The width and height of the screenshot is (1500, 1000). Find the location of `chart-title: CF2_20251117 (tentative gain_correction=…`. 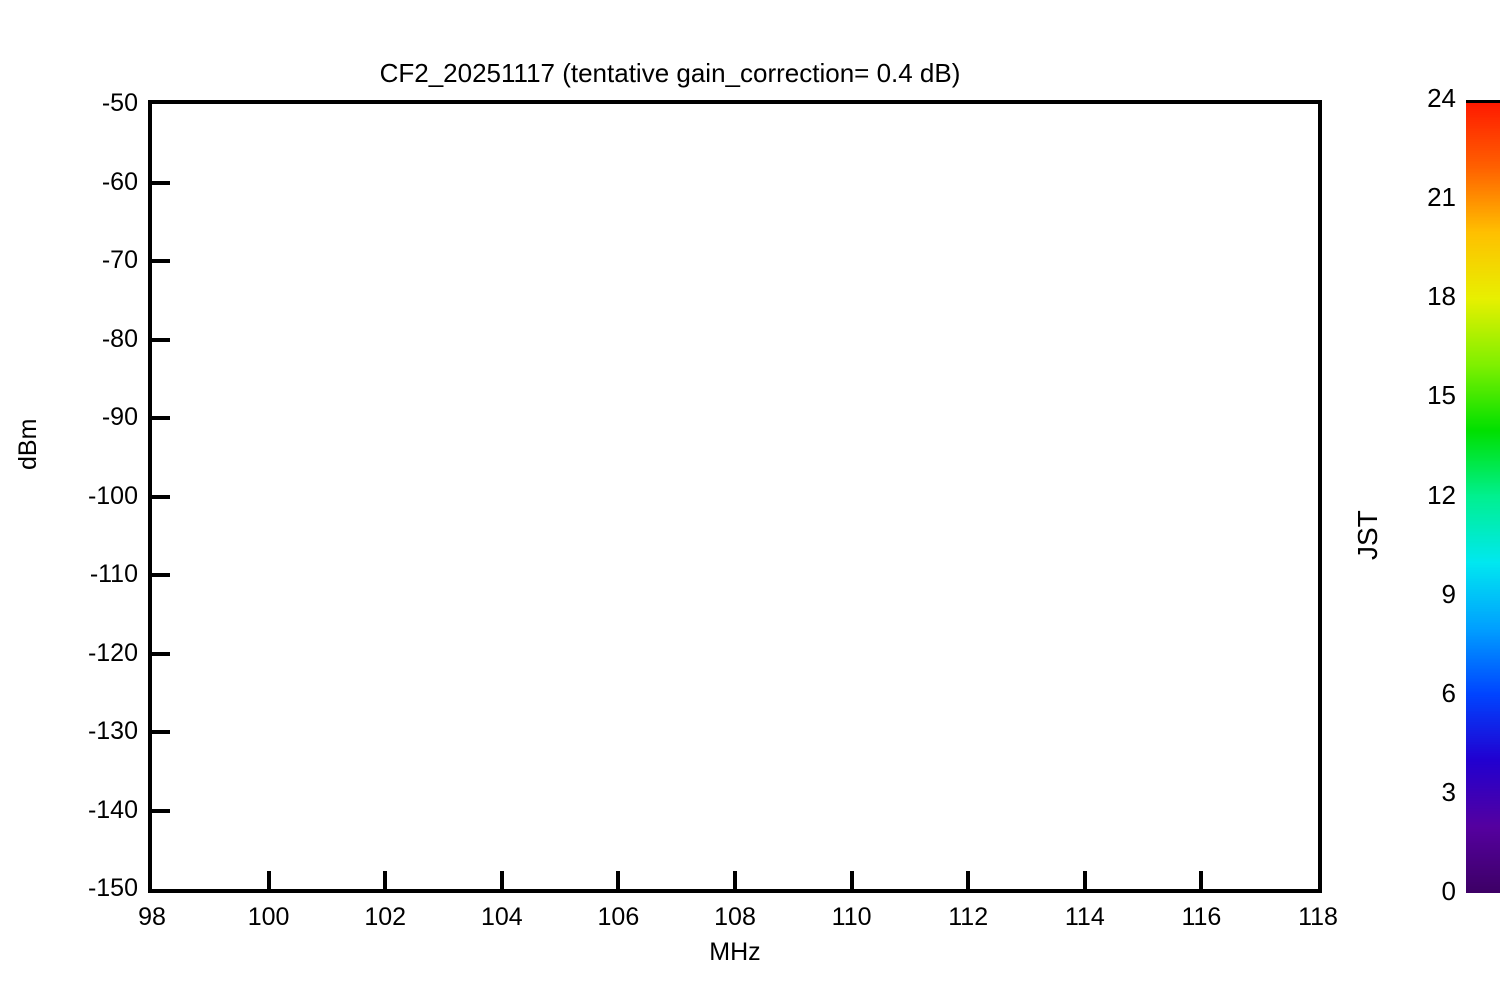

chart-title: CF2_20251117 (tentative gain_correction=… is located at coordinates (670, 73).